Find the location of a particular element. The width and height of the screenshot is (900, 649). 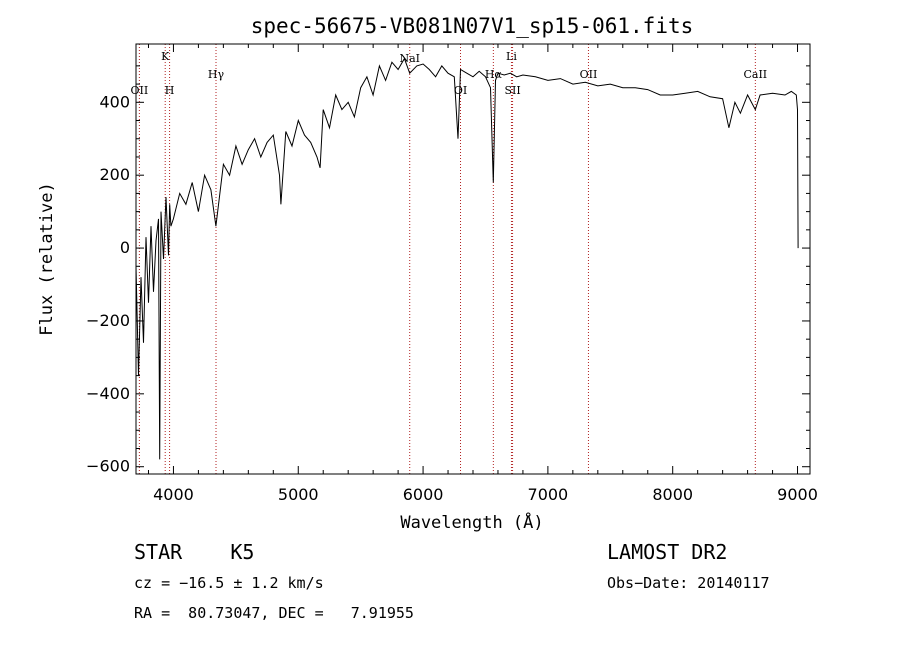

y-axis-label: Flux (relative) is located at coordinates (47, 259).